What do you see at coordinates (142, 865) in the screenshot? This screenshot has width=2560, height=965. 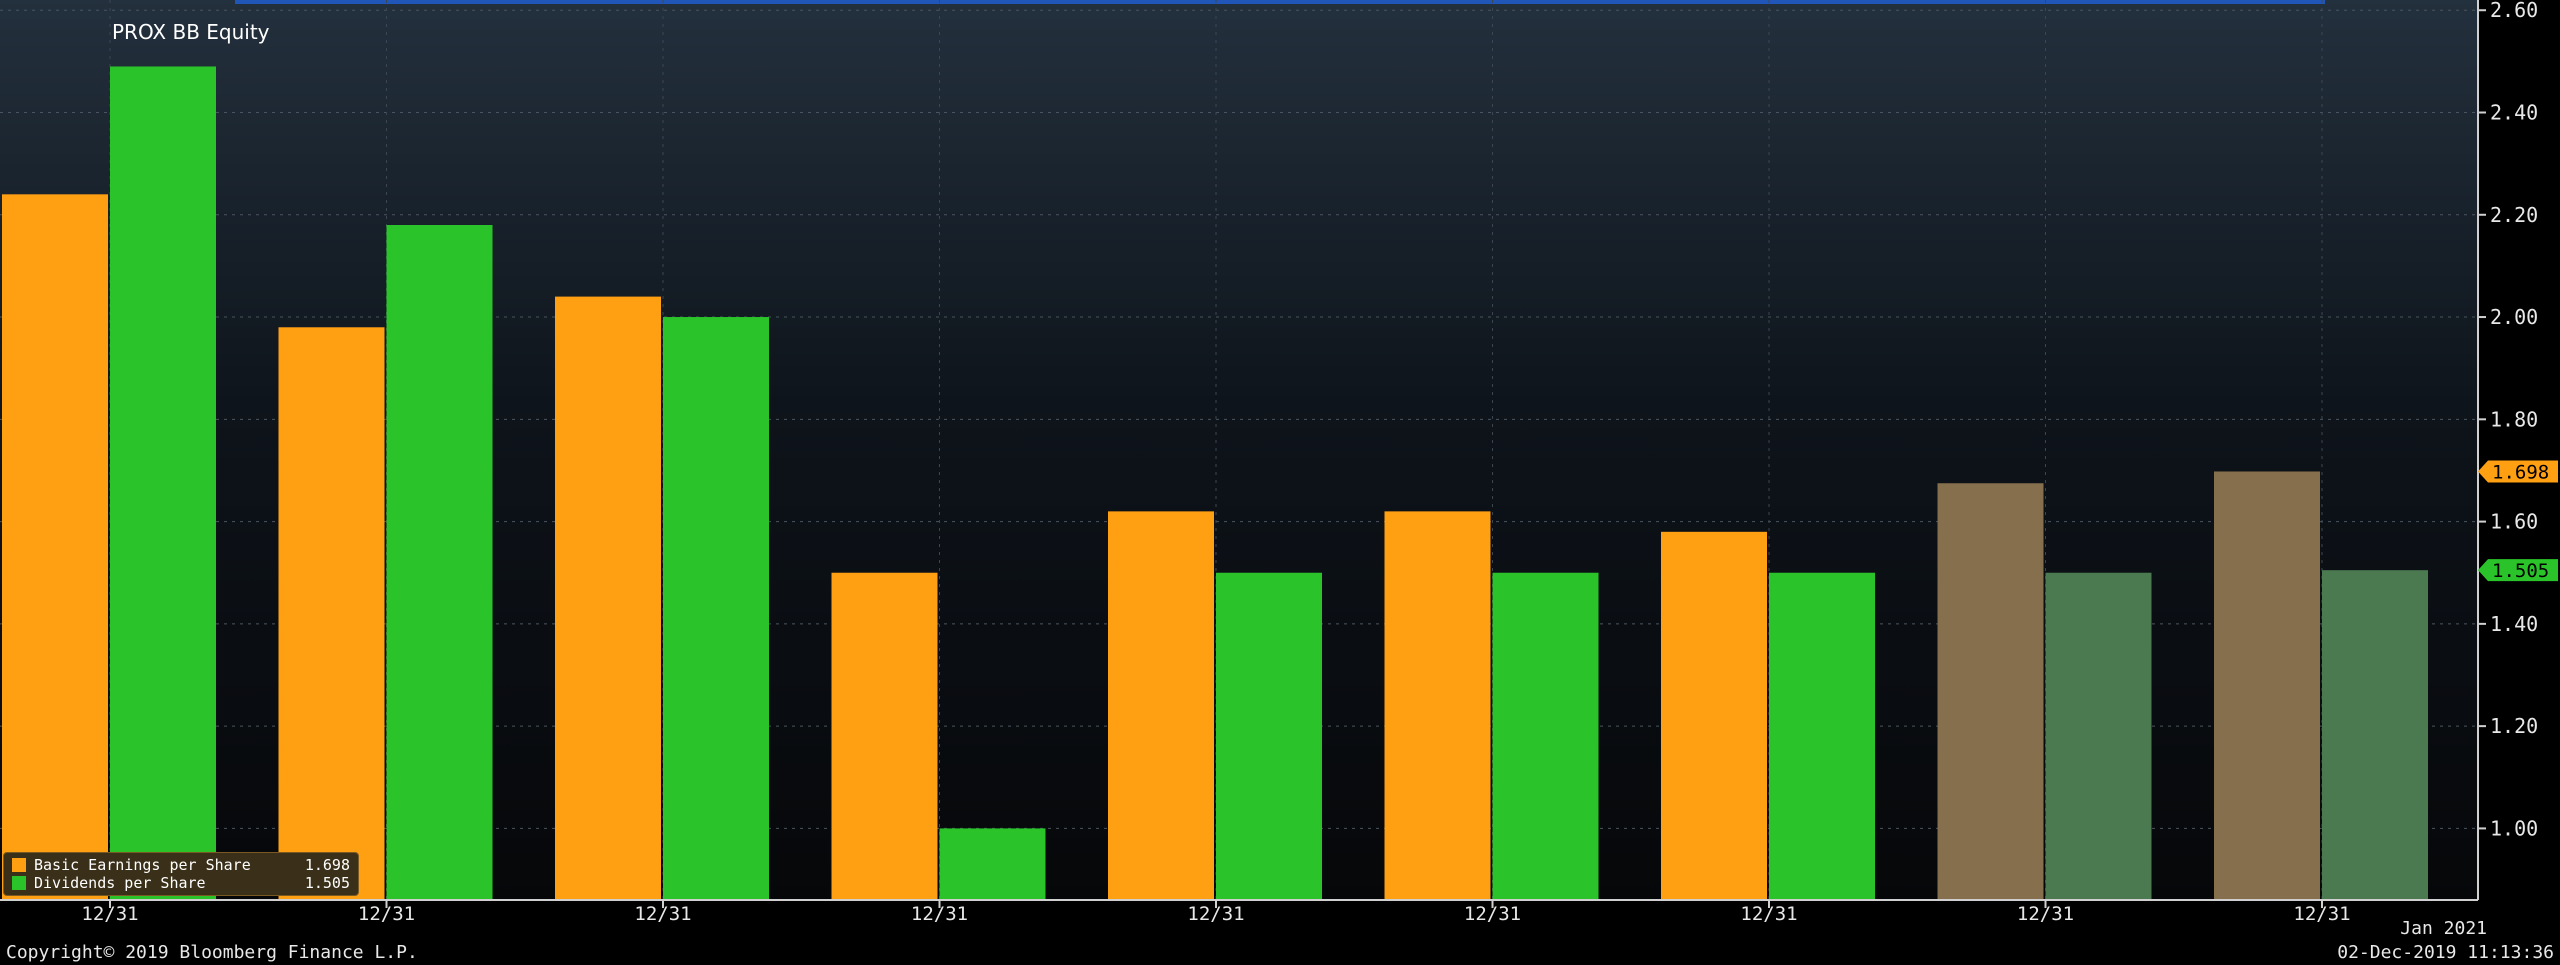 I see `legend-label-earnings: Basic Earnings per Share` at bounding box center [142, 865].